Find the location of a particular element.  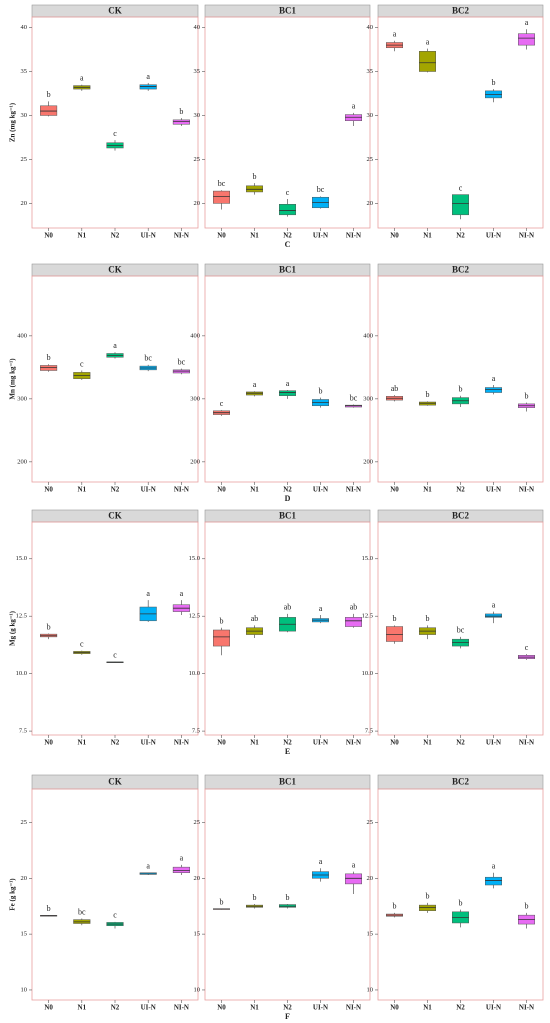

y-tick-label: 200 is located at coordinates (368, 461).